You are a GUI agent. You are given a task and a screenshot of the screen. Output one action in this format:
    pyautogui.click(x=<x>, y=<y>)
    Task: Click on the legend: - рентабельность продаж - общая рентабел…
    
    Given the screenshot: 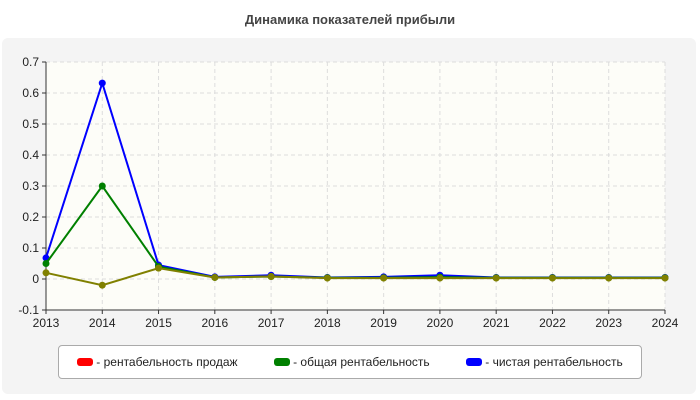 What is the action you would take?
    pyautogui.click(x=350, y=362)
    